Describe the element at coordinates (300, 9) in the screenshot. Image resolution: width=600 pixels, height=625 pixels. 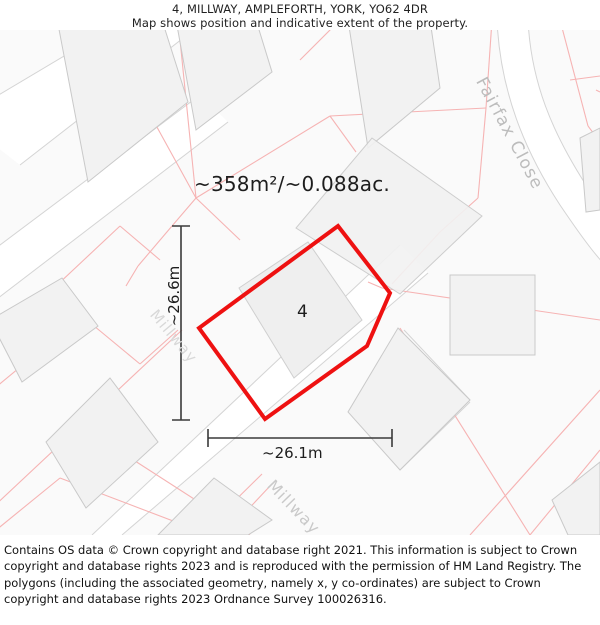
I see `page-title: 4, MILLWAY, AMPLEFORTH, YORK, YO62 4DR` at that location.